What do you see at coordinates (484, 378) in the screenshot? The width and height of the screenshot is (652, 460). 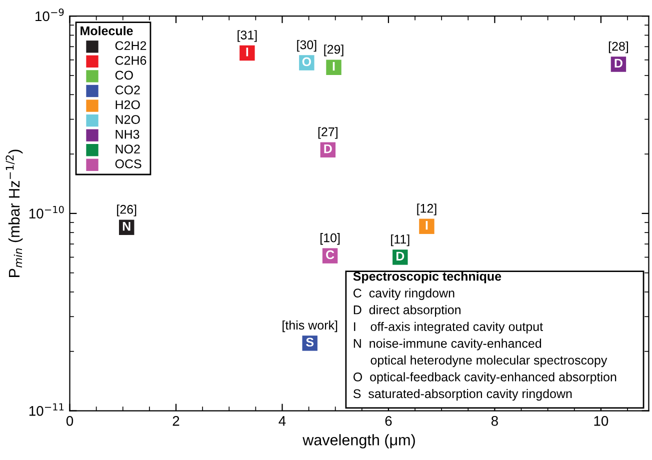 I see `annotation: O optical-feedback cavity-enhanced absorption` at bounding box center [484, 378].